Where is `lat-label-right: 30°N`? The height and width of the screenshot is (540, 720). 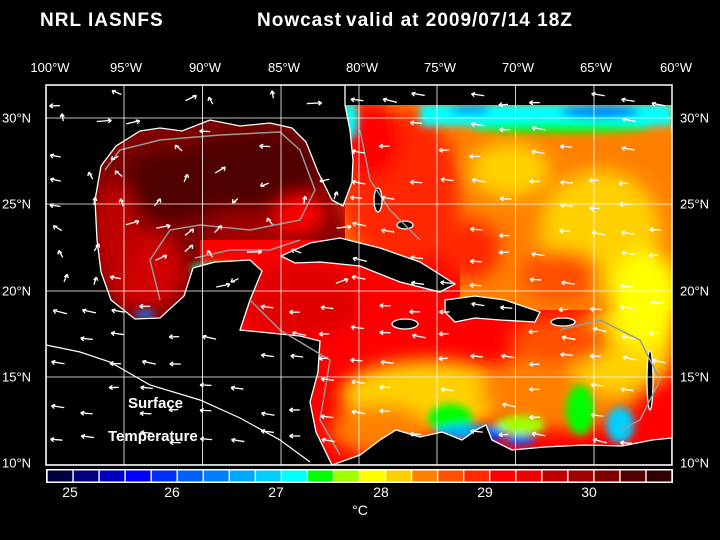
lat-label-right: 30°N is located at coordinates (695, 118).